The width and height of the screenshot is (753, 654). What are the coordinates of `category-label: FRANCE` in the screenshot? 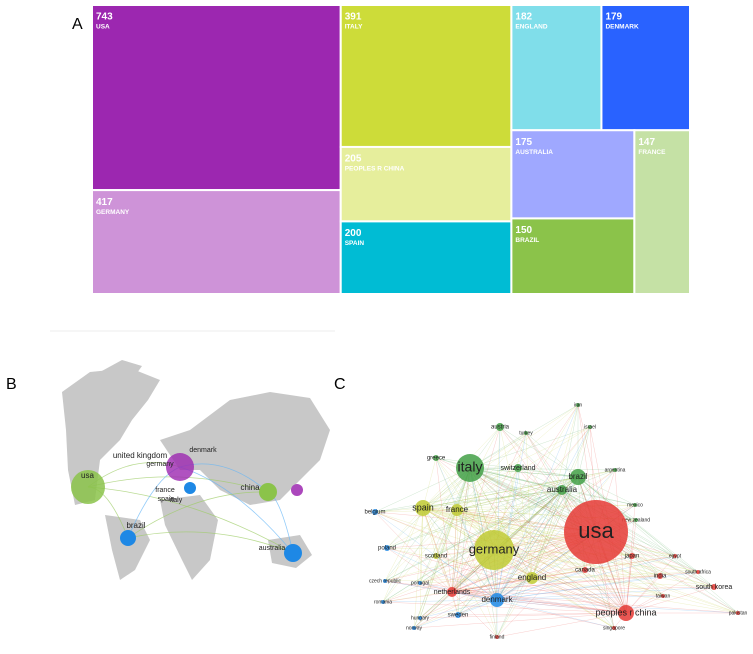 It's located at (652, 152).